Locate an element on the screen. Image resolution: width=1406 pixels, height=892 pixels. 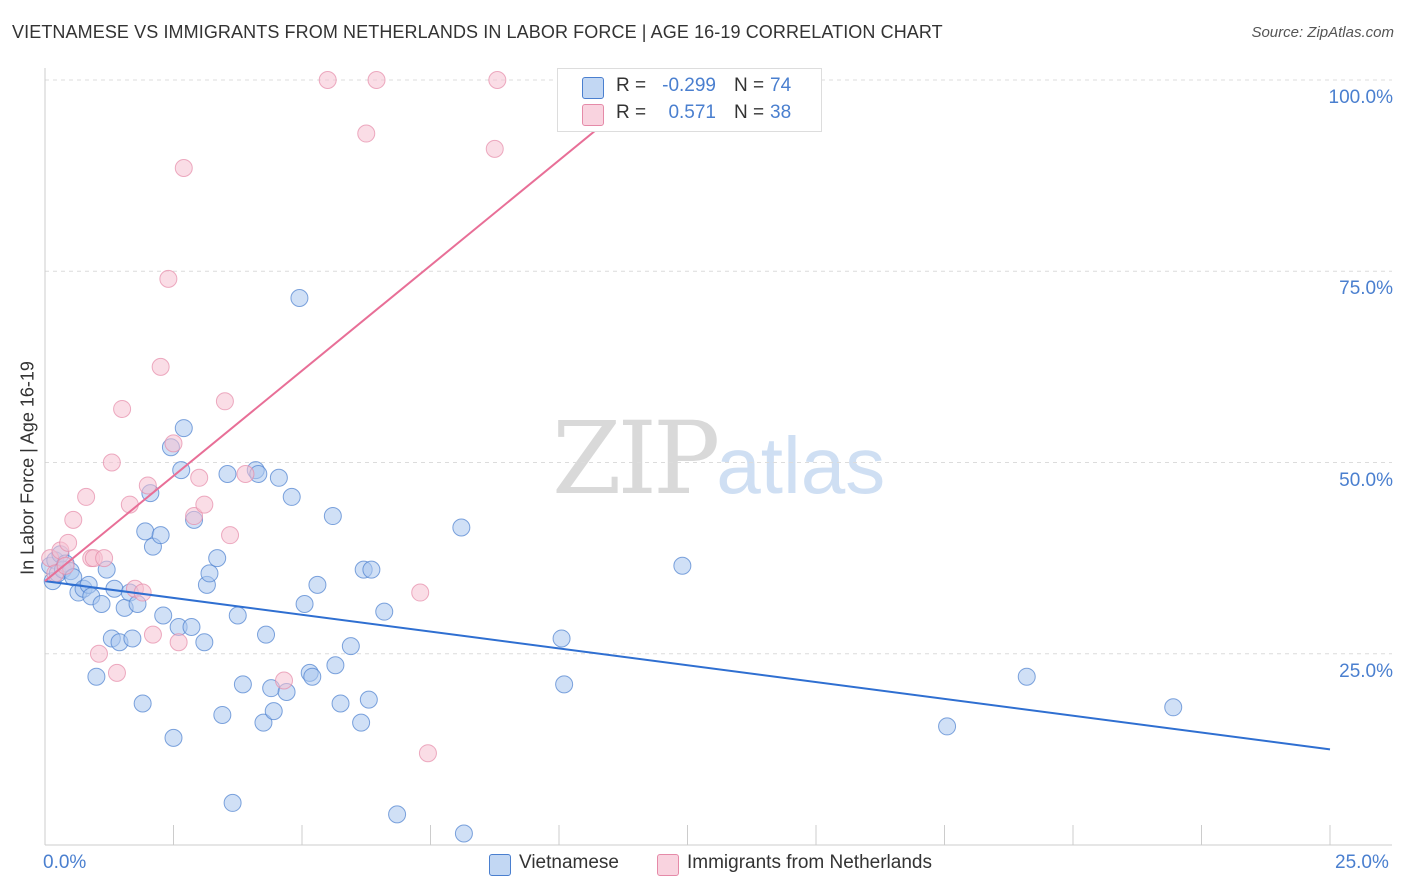
r-value: -0.299 is located at coordinates (689, 85).